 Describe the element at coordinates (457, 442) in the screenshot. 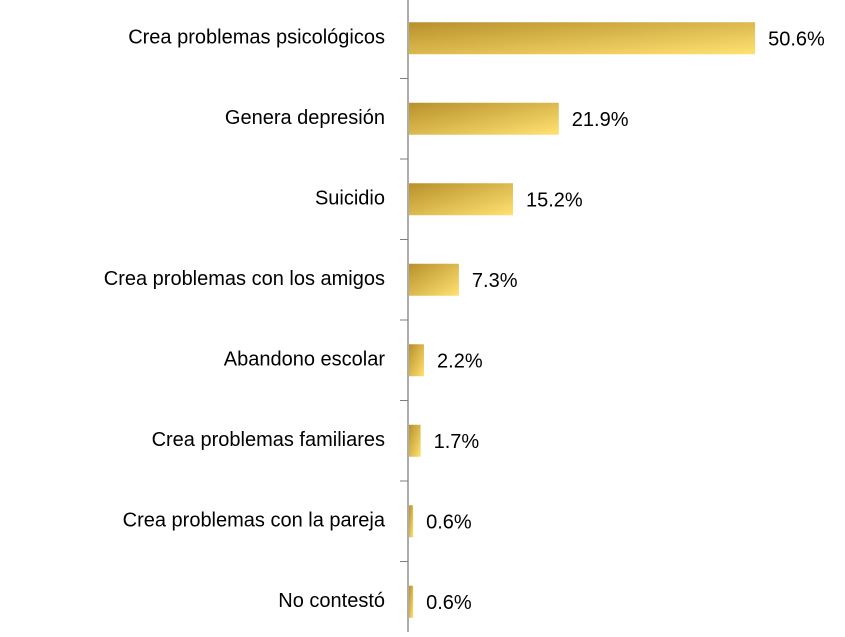

I see `value-label: 1.7%` at that location.